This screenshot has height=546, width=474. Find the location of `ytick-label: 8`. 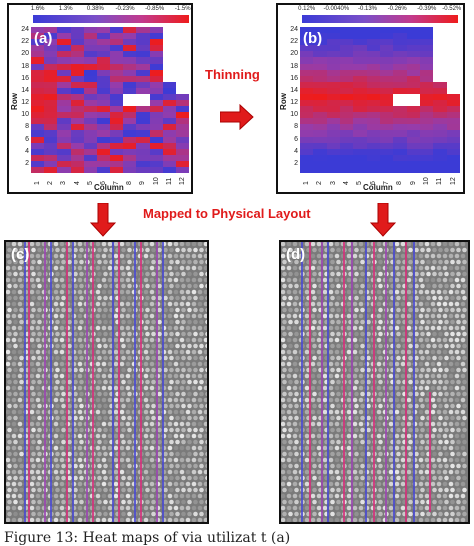

ytick-label: 8 is located at coordinates (296, 127).